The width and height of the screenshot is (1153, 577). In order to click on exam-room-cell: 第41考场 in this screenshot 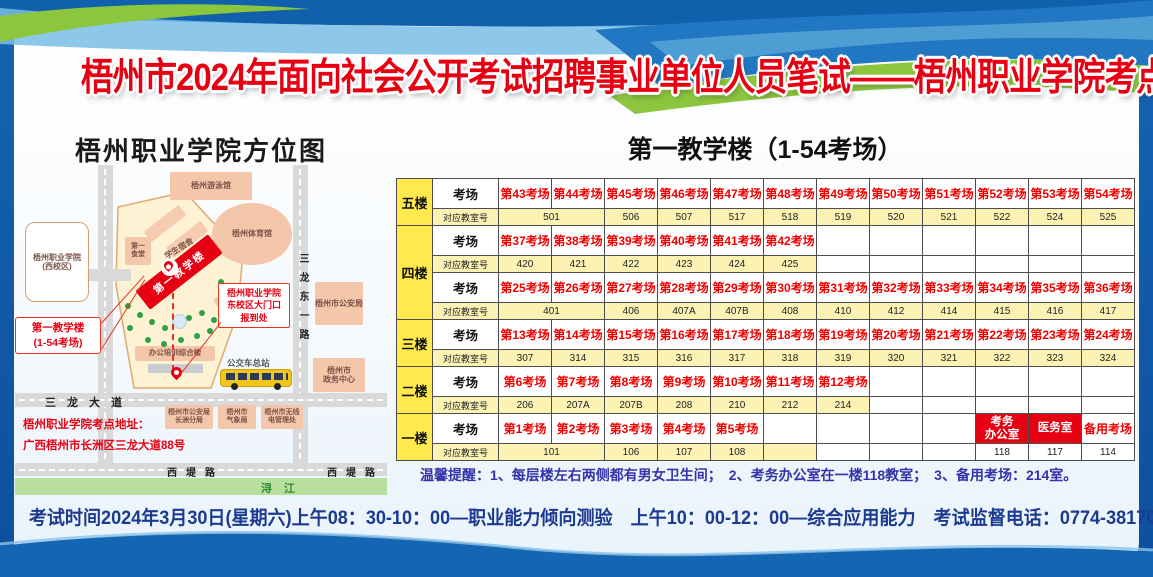, I will do `click(737, 240)`.